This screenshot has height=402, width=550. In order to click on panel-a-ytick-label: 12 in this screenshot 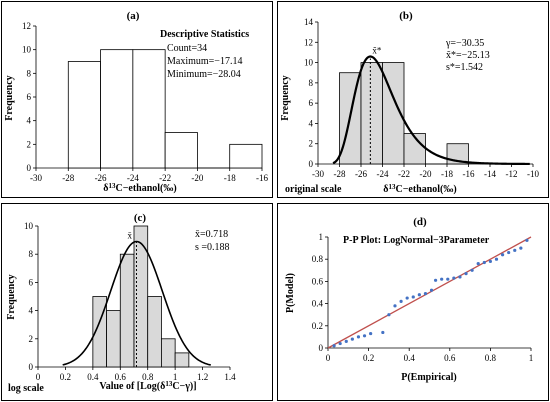, I will do `click(26, 26)`.